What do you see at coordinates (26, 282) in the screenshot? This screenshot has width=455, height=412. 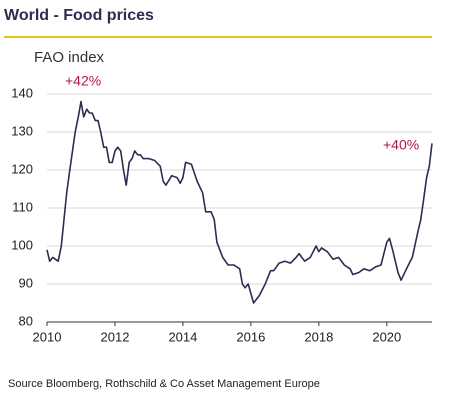 I see `y-tick-label: 90` at bounding box center [26, 282].